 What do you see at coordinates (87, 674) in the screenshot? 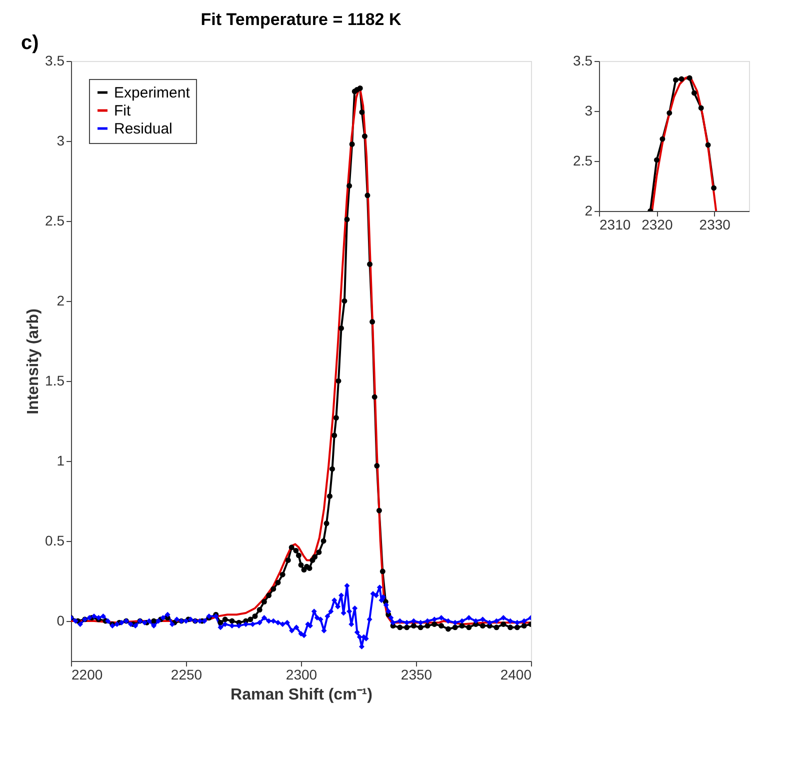
I see `x-tick-label: 2200` at bounding box center [87, 674].